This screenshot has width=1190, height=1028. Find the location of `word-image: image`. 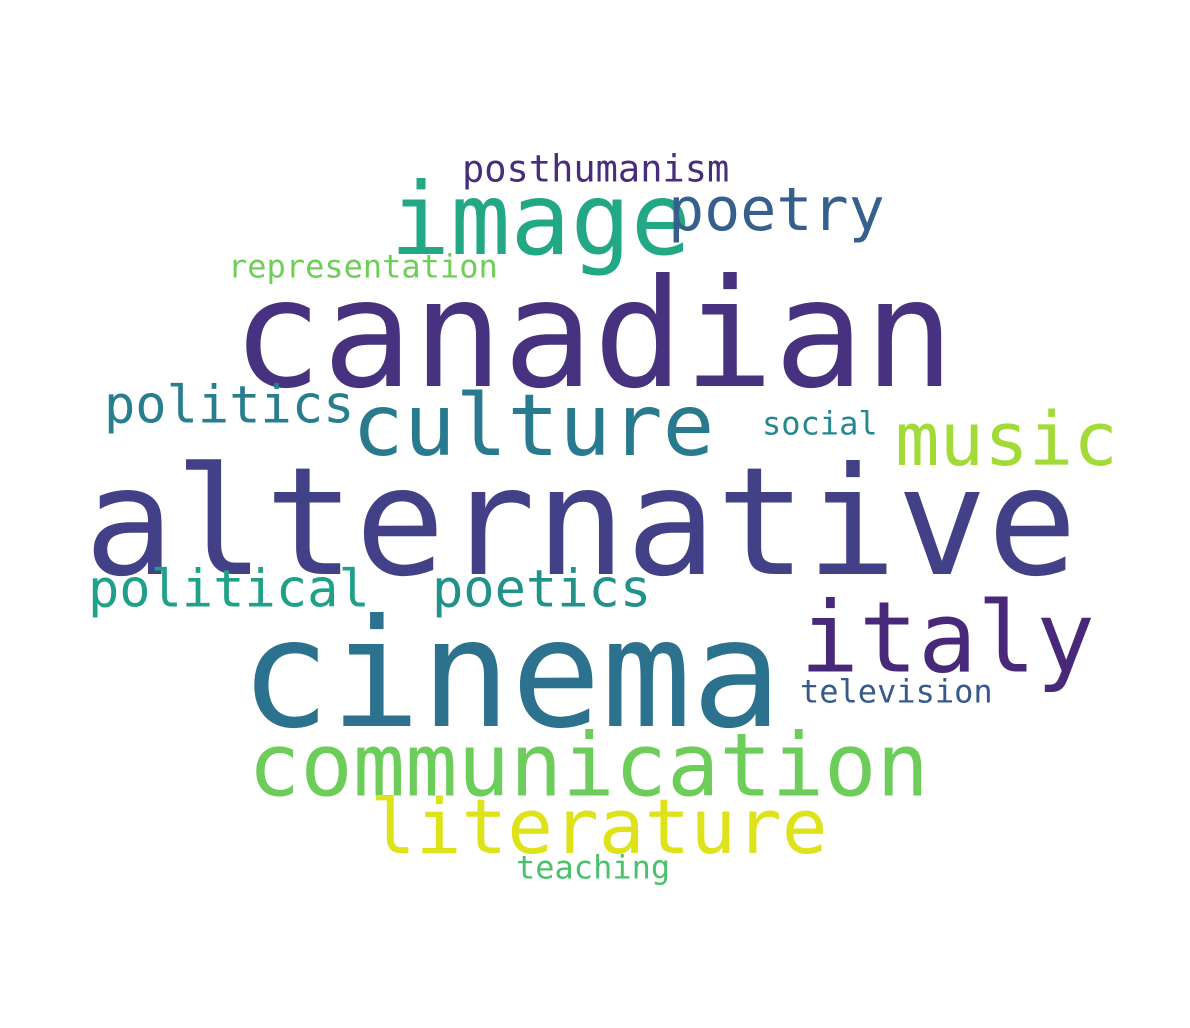

word-image: image is located at coordinates (541, 219).